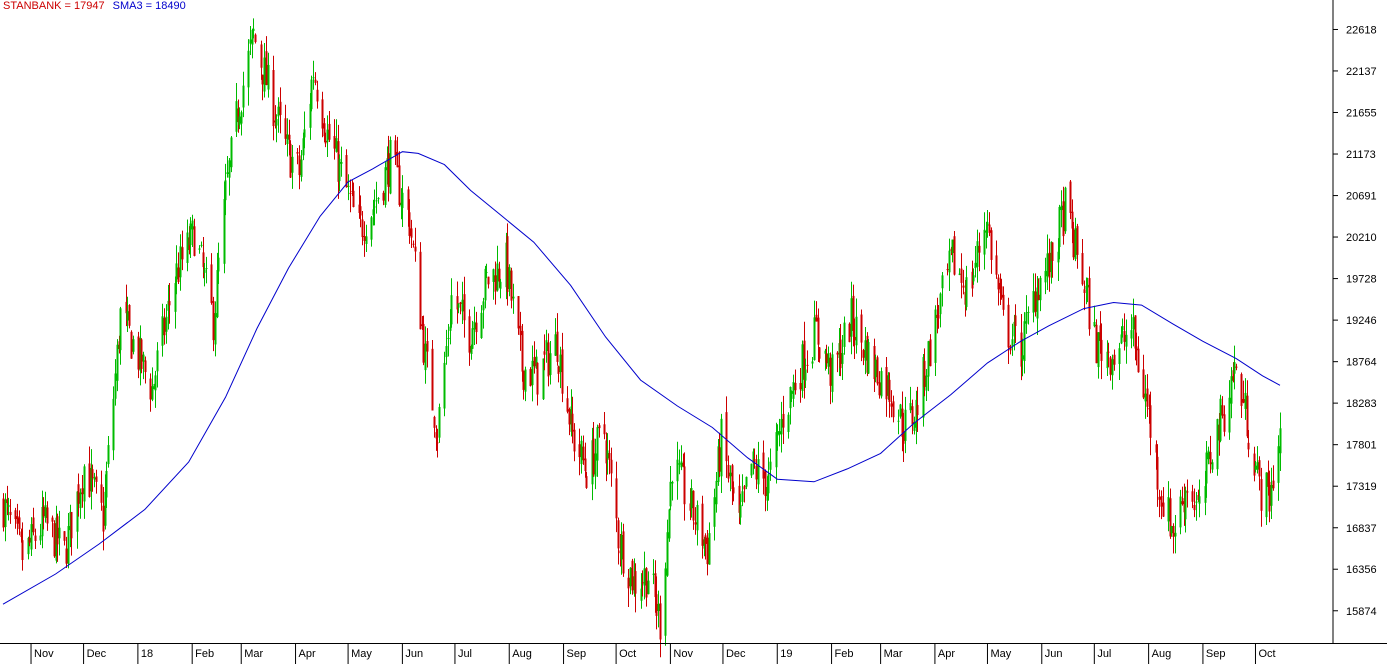 This screenshot has height=664, width=1387. Describe the element at coordinates (1361, 487) in the screenshot. I see `y-tick-label: 17319` at that location.